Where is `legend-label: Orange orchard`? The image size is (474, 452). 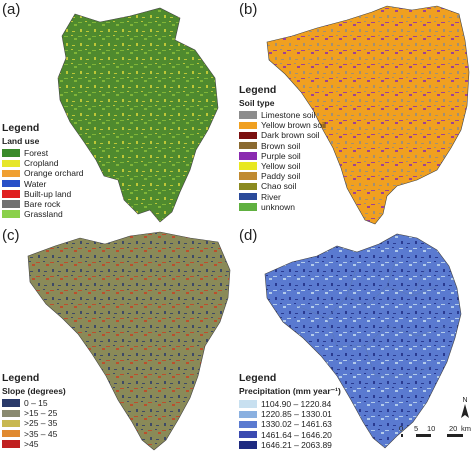 legend-label: Orange orchard is located at coordinates (54, 173).